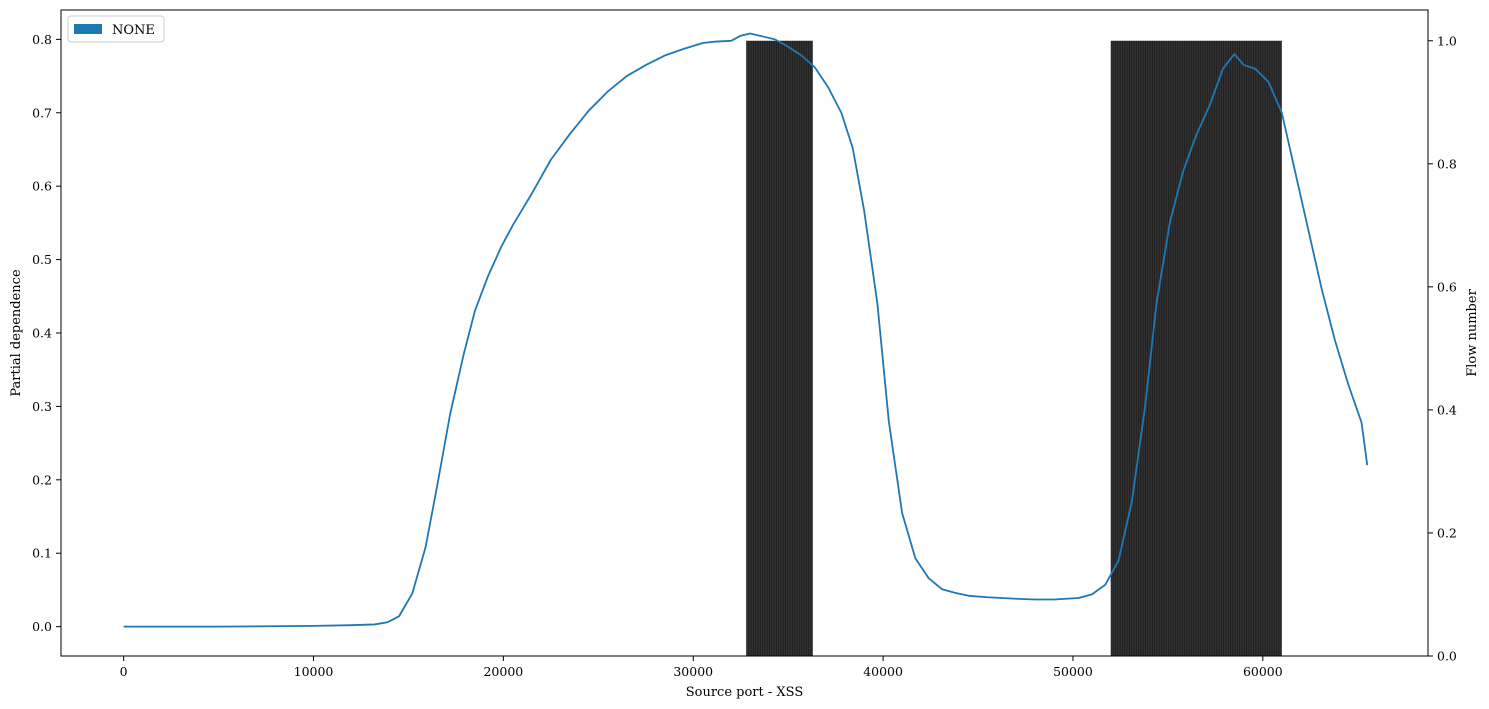  Describe the element at coordinates (1472, 332) in the screenshot. I see `y2-axis-label: Flow number` at that location.